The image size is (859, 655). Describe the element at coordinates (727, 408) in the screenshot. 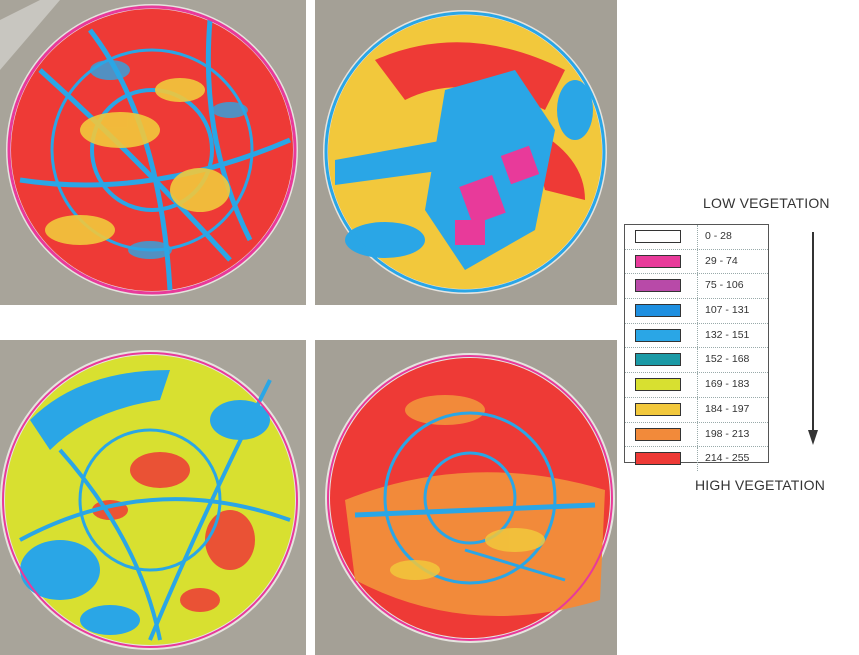

I see `legend-range-label: 184 - 197` at that location.